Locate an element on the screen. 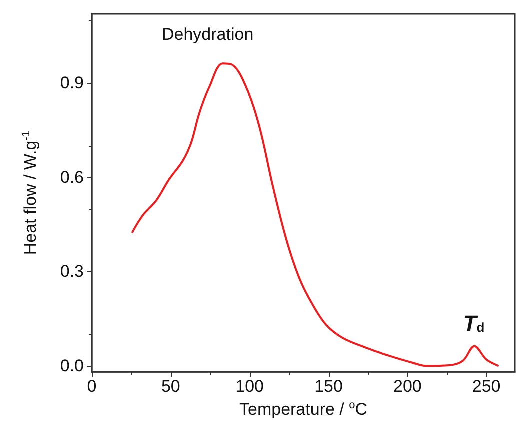 The image size is (519, 423). y-tick-label: 0.3 is located at coordinates (72, 272).